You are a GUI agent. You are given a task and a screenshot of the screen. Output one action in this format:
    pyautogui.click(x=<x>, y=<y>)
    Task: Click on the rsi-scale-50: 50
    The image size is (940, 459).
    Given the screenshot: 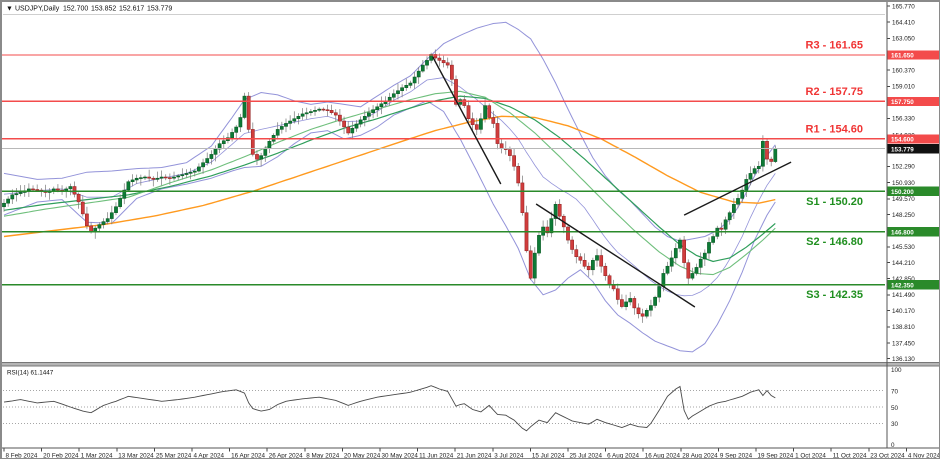 What is the action you would take?
    pyautogui.click(x=895, y=408)
    